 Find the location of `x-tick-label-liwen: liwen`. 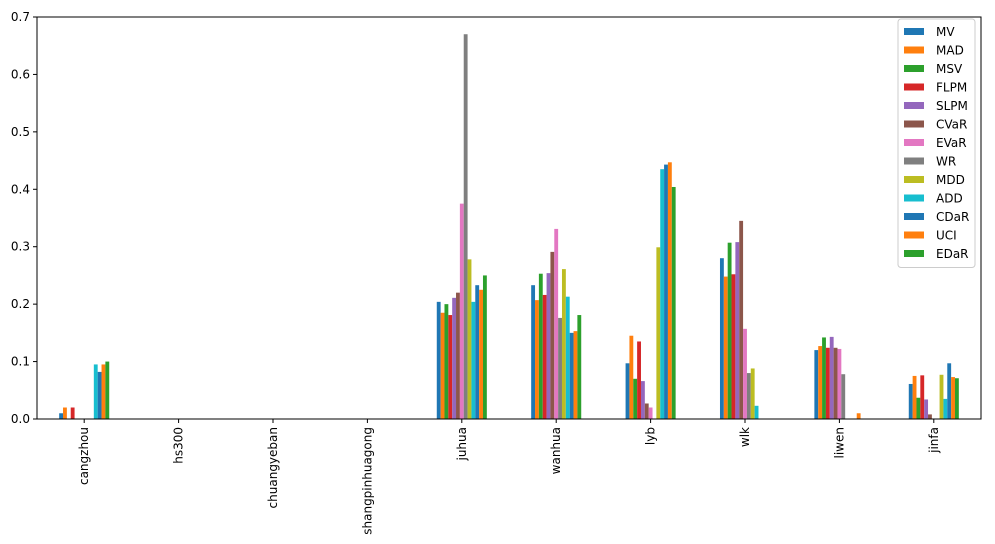

x-tick-label-liwen: liwen is located at coordinates (839, 442).